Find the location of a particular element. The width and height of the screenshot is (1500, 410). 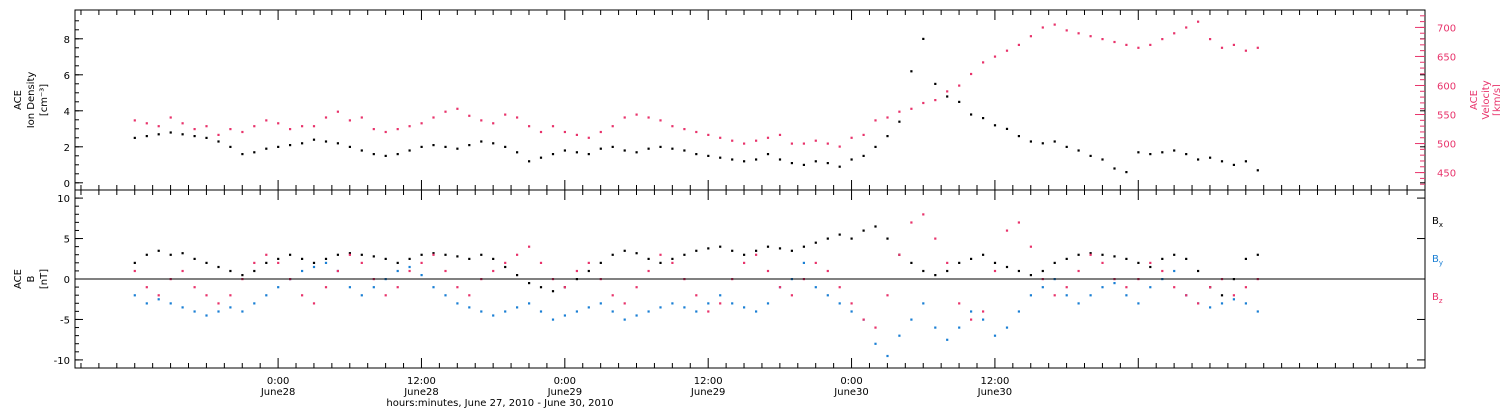

legend-bx: Bx is located at coordinates (1437, 222).